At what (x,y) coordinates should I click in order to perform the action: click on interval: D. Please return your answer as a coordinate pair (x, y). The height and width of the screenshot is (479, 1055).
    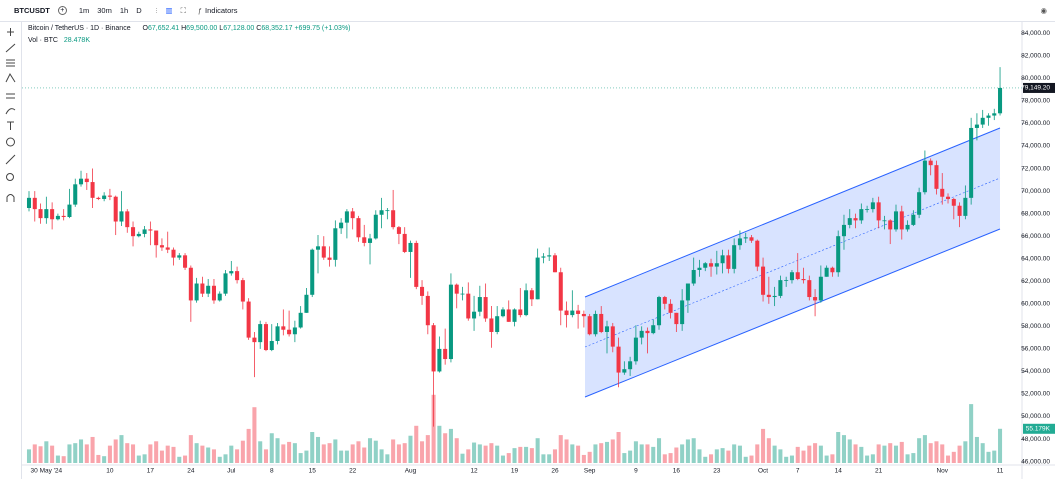
    Looking at the image, I should click on (139, 10).